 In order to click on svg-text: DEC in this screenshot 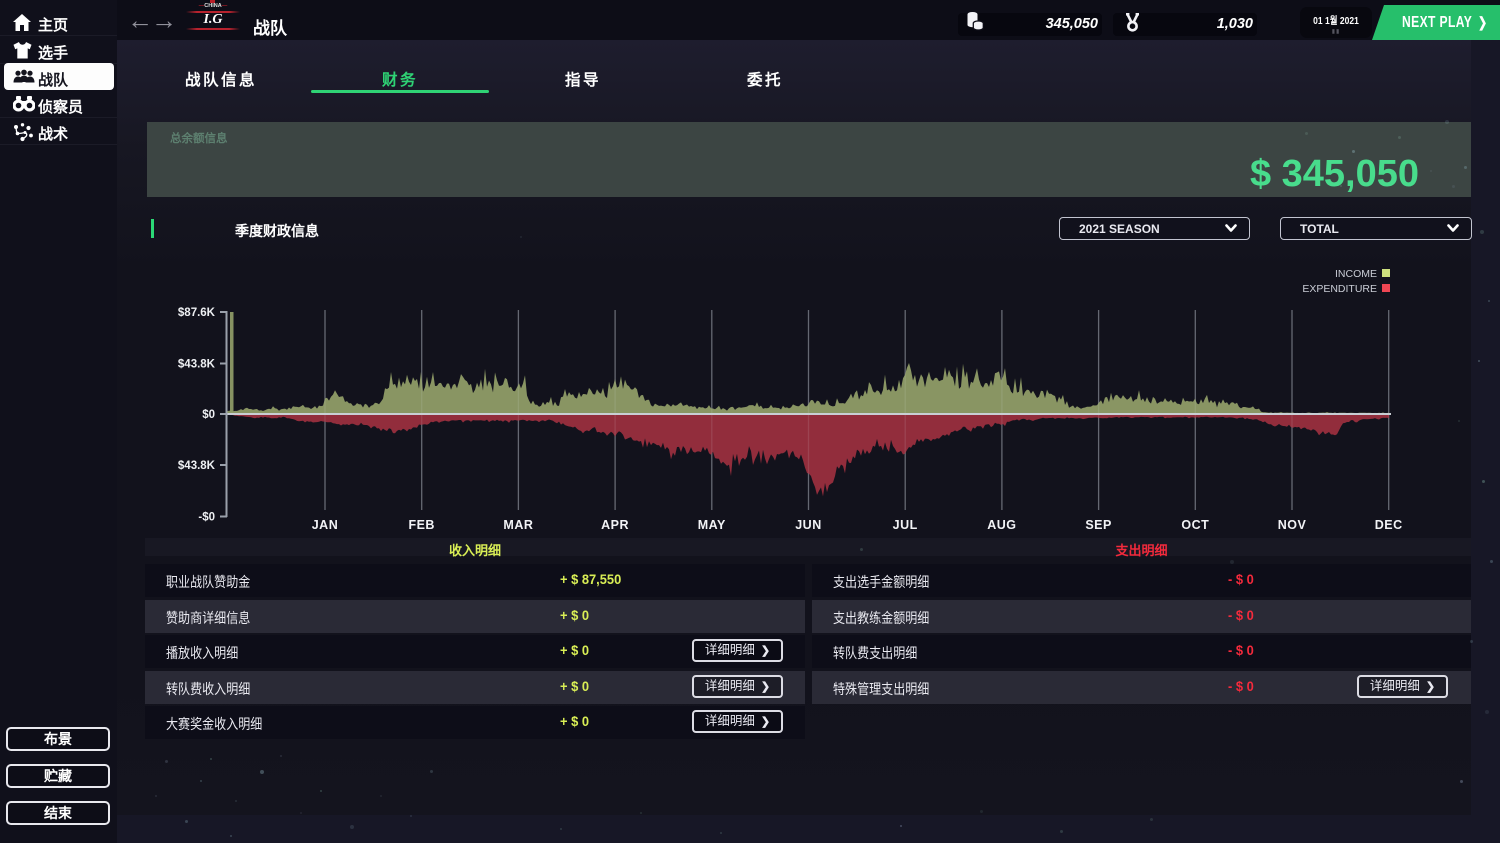, I will do `click(1389, 525)`.